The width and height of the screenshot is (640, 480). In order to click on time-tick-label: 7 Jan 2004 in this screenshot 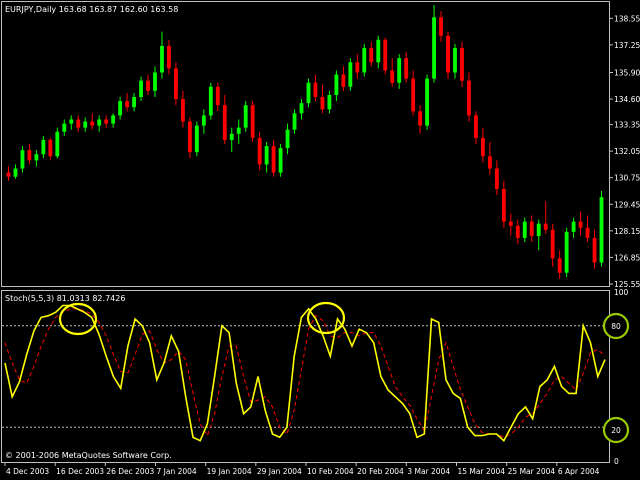, I will do `click(177, 471)`.